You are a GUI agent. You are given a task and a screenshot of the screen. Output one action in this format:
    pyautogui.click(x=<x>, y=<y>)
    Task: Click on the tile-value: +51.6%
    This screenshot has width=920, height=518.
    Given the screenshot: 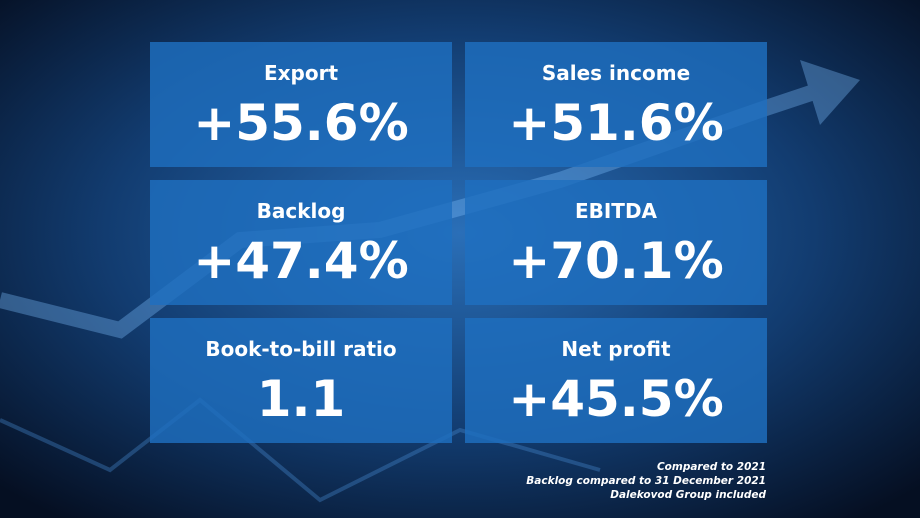 What is the action you would take?
    pyautogui.click(x=615, y=123)
    